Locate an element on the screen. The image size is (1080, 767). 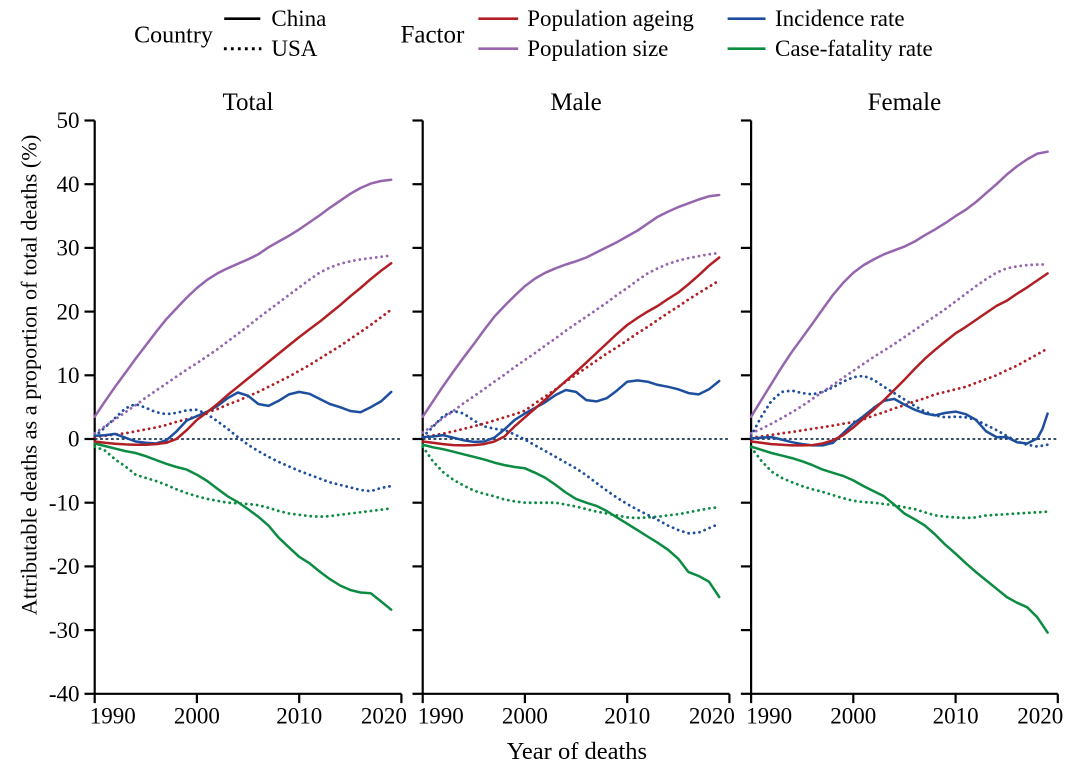
svg-text: 40 is located at coordinates (68, 184).